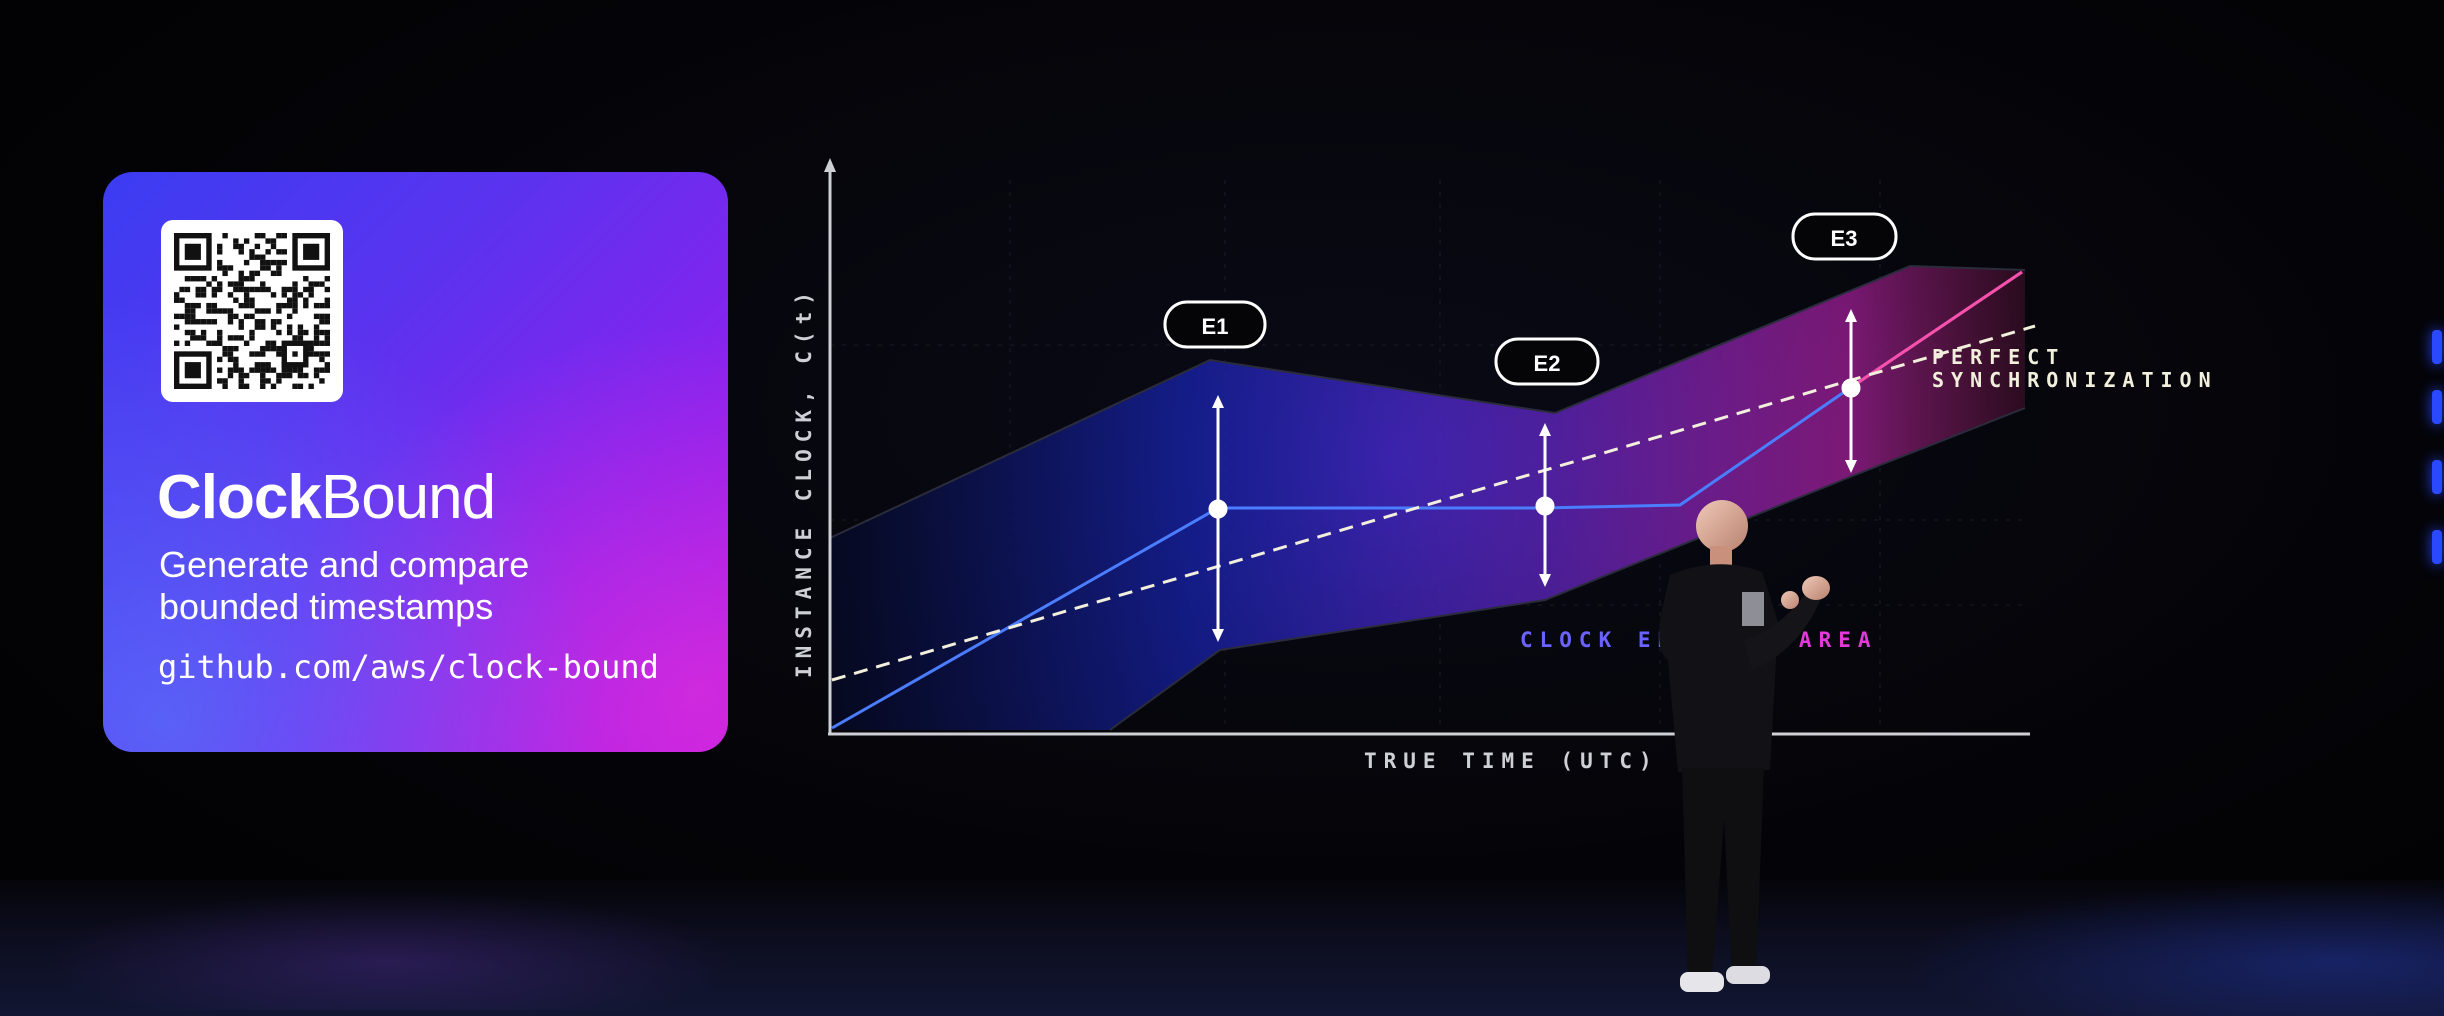 Image resolution: width=2444 pixels, height=1016 pixels. What do you see at coordinates (1998, 357) in the screenshot?
I see `perfect-sync-label-line1: PERFECT` at bounding box center [1998, 357].